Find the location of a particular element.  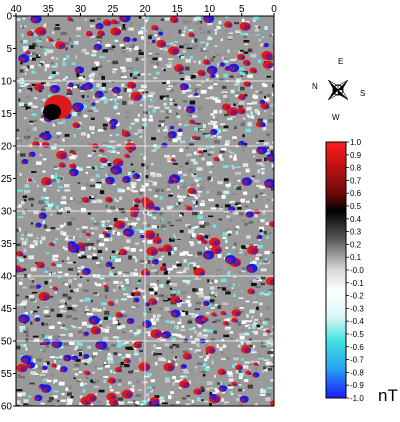

y-axis: 0 5 10 15 20 25 30 35 40 45 50 55 60 is located at coordinates (8, 212).